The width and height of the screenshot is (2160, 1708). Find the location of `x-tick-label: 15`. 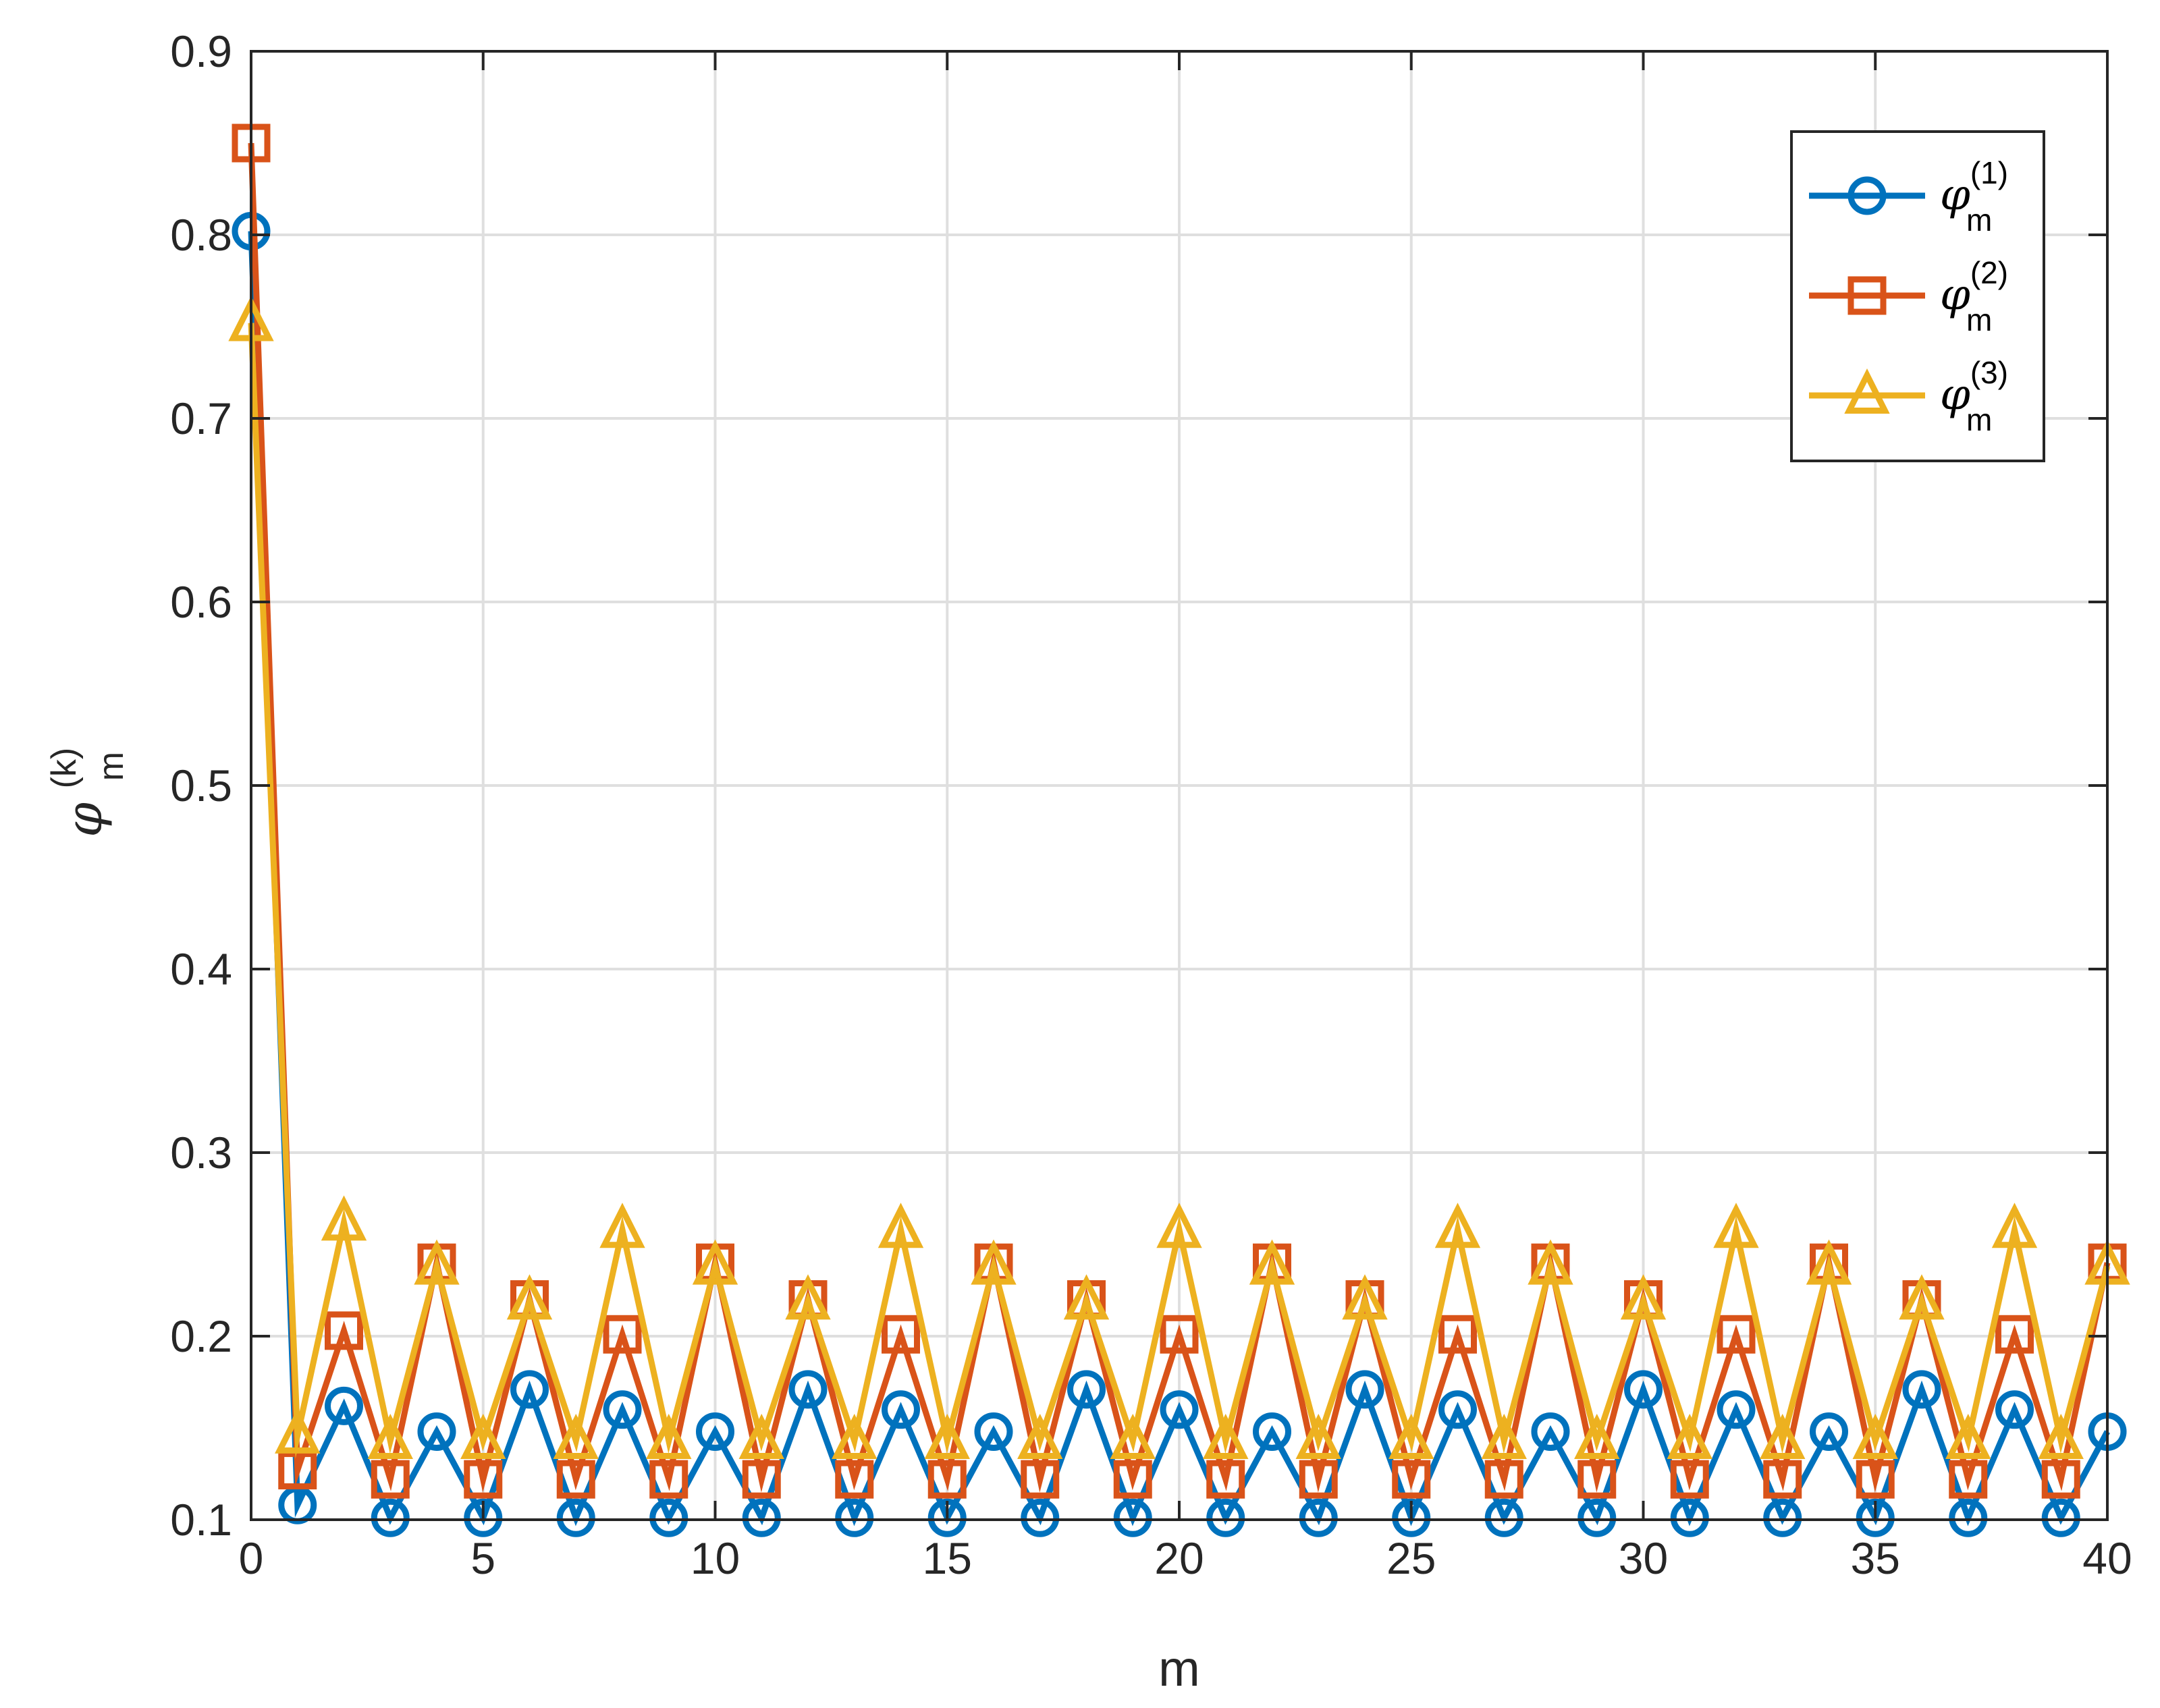

x-tick-label: 15 is located at coordinates (947, 1558).